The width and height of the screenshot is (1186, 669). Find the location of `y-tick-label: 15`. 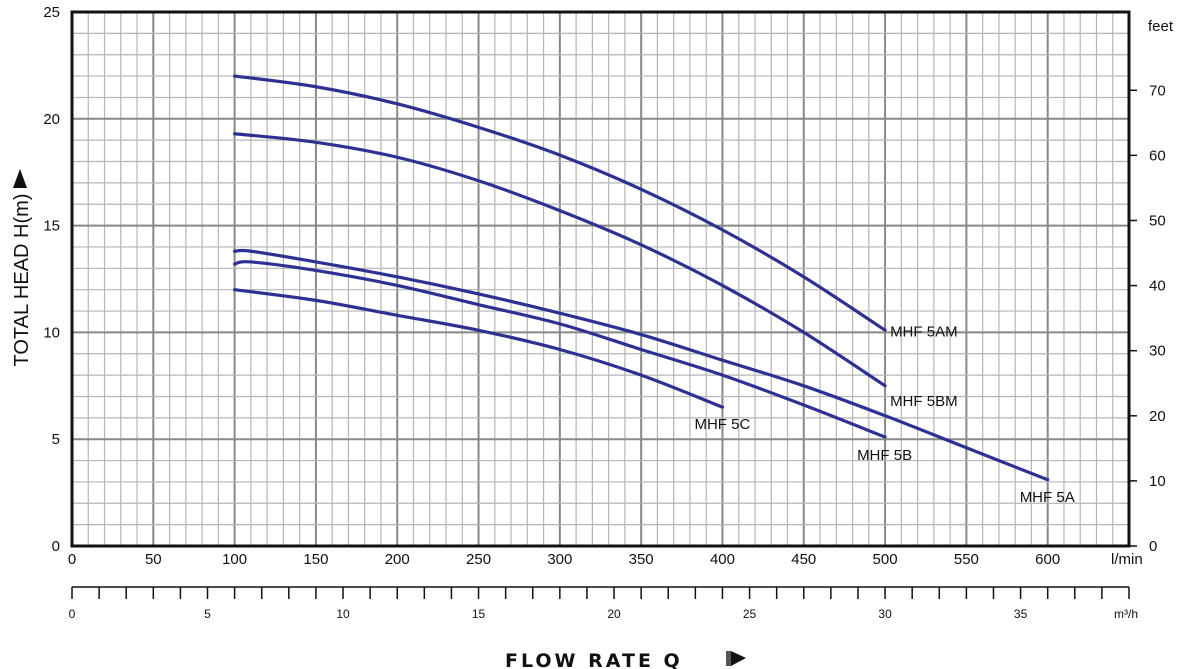

y-tick-label: 15 is located at coordinates (51, 226).